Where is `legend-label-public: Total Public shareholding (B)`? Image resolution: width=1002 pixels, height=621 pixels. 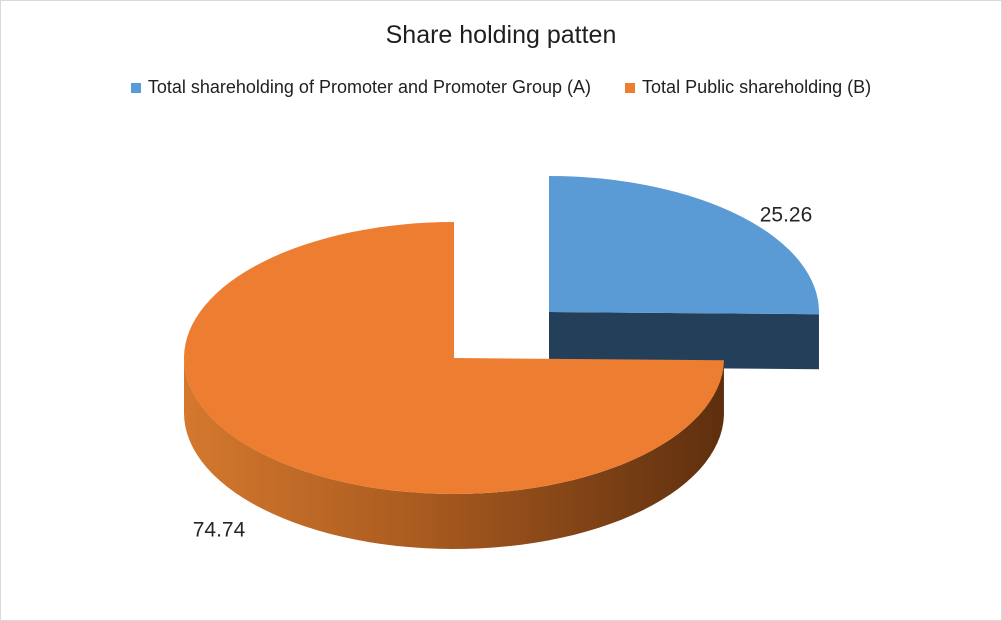 legend-label-public: Total Public shareholding (B) is located at coordinates (757, 87).